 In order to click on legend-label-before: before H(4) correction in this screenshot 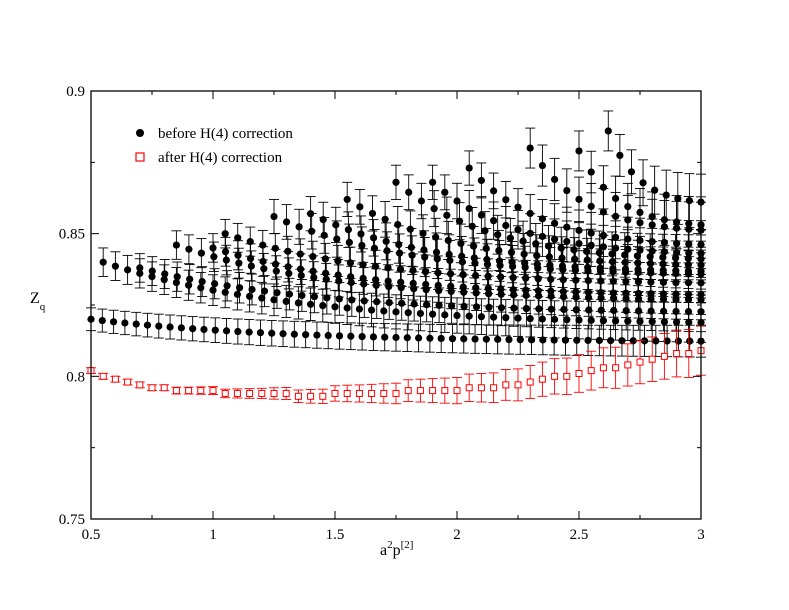, I will do `click(225, 134)`.